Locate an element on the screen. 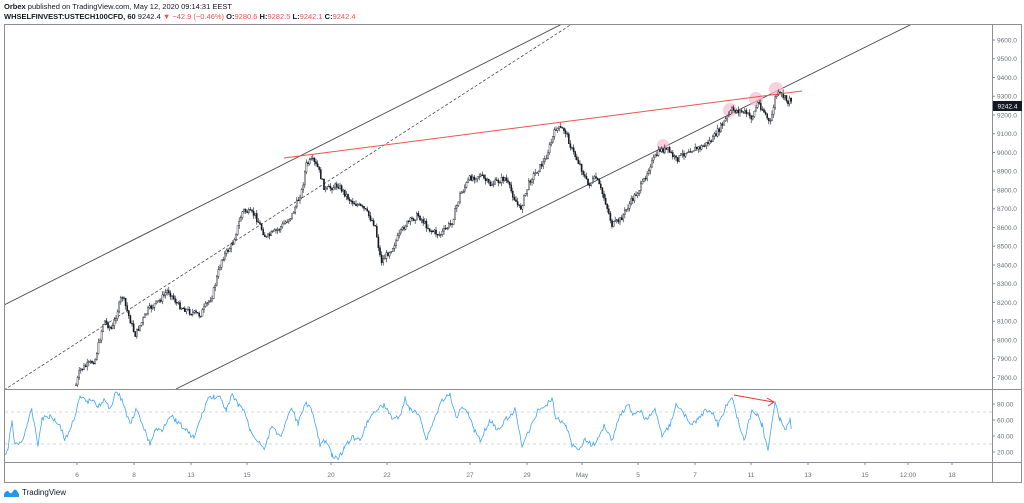  oscillator-pane is located at coordinates (498, 426).